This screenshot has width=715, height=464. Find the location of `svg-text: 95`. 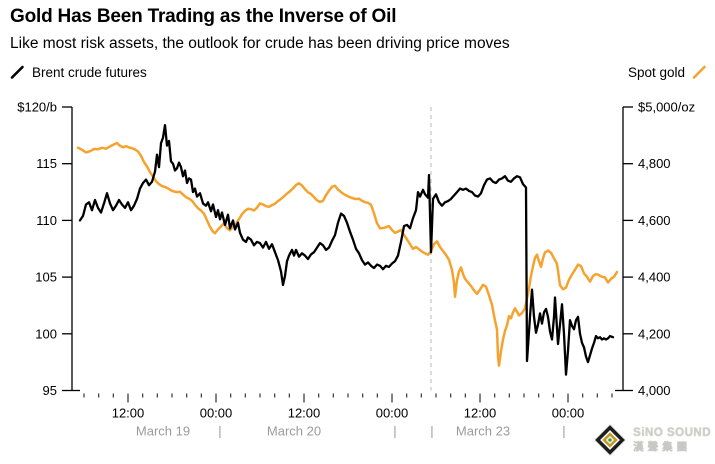

svg-text: 95 is located at coordinates (50, 390).